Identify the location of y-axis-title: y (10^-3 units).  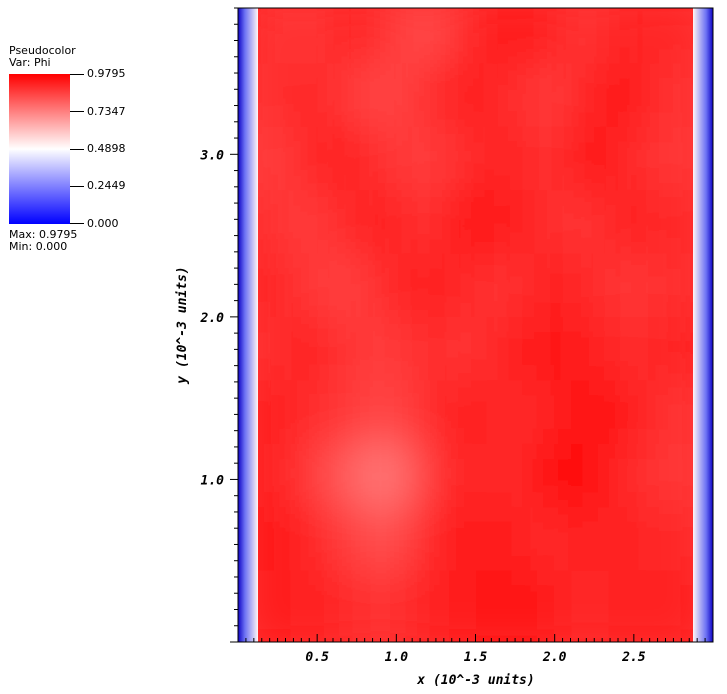
(182, 325).